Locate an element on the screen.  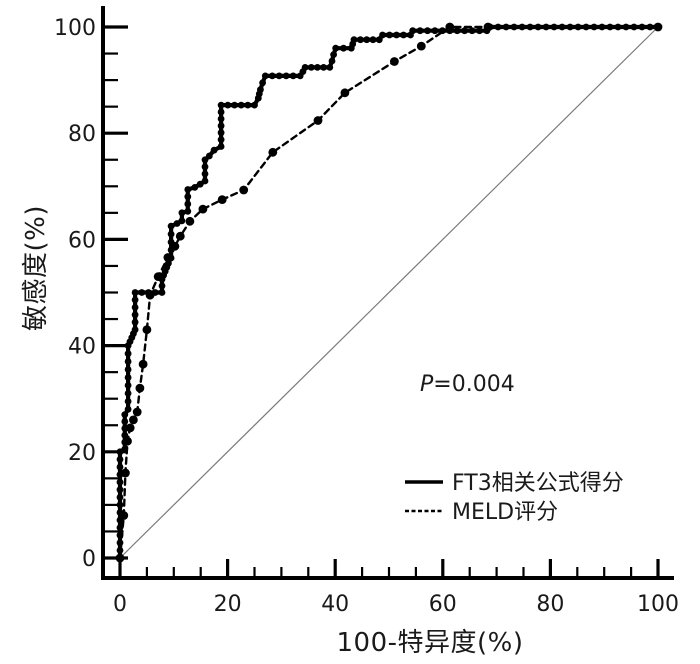
y-tick-label: 20 is located at coordinates (82, 453).